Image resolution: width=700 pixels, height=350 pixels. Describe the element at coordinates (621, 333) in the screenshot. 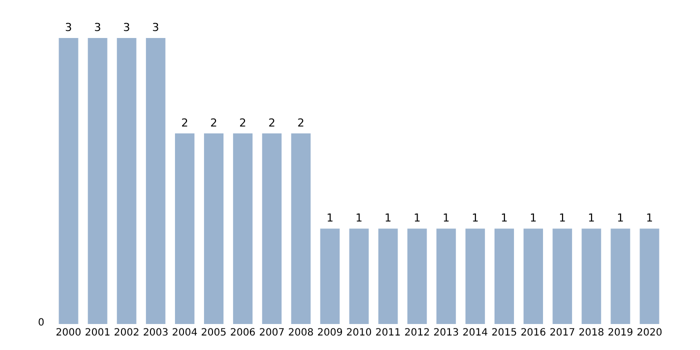

I see `x-tick-label: 2019` at that location.